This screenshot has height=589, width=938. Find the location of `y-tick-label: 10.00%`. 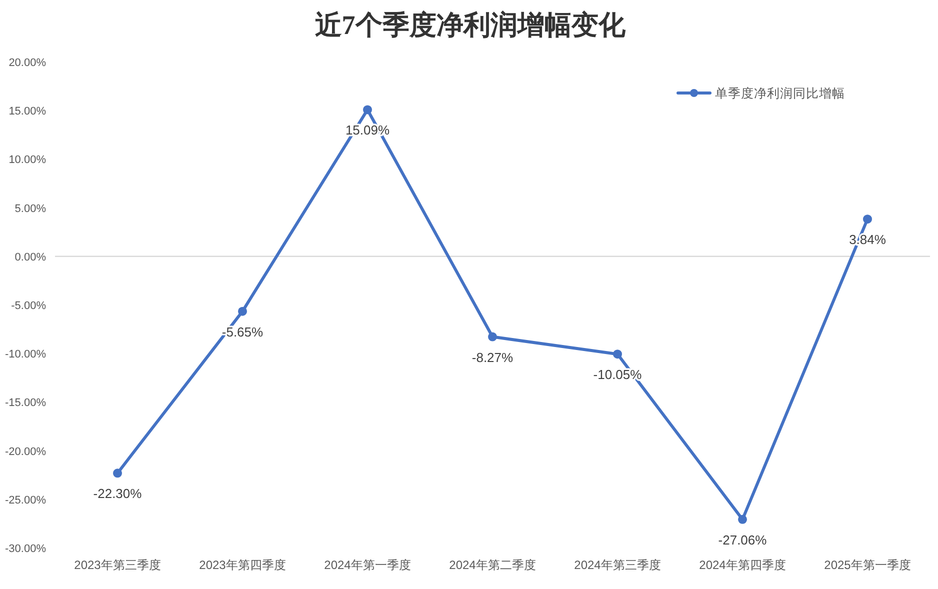

y-tick-label: 10.00% is located at coordinates (27, 160).